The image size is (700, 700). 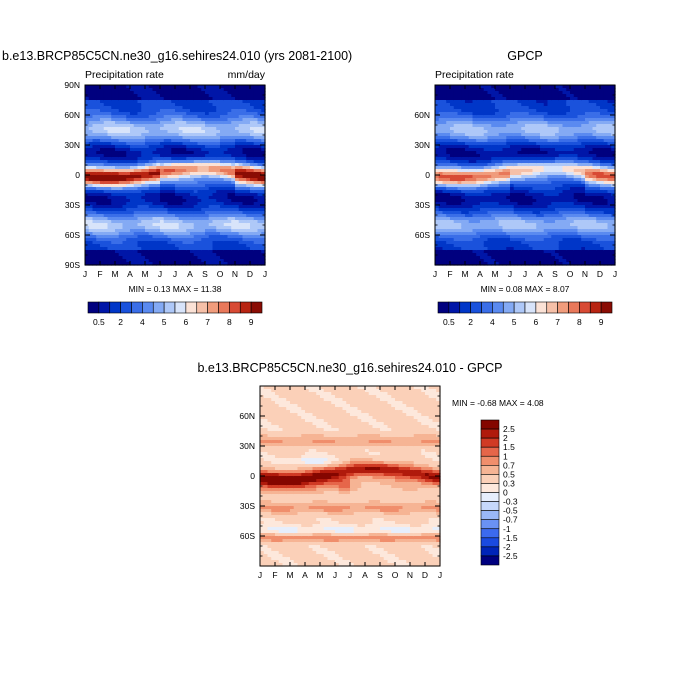 I want to click on model-precip-x-tick-label: F, so click(x=99, y=274).